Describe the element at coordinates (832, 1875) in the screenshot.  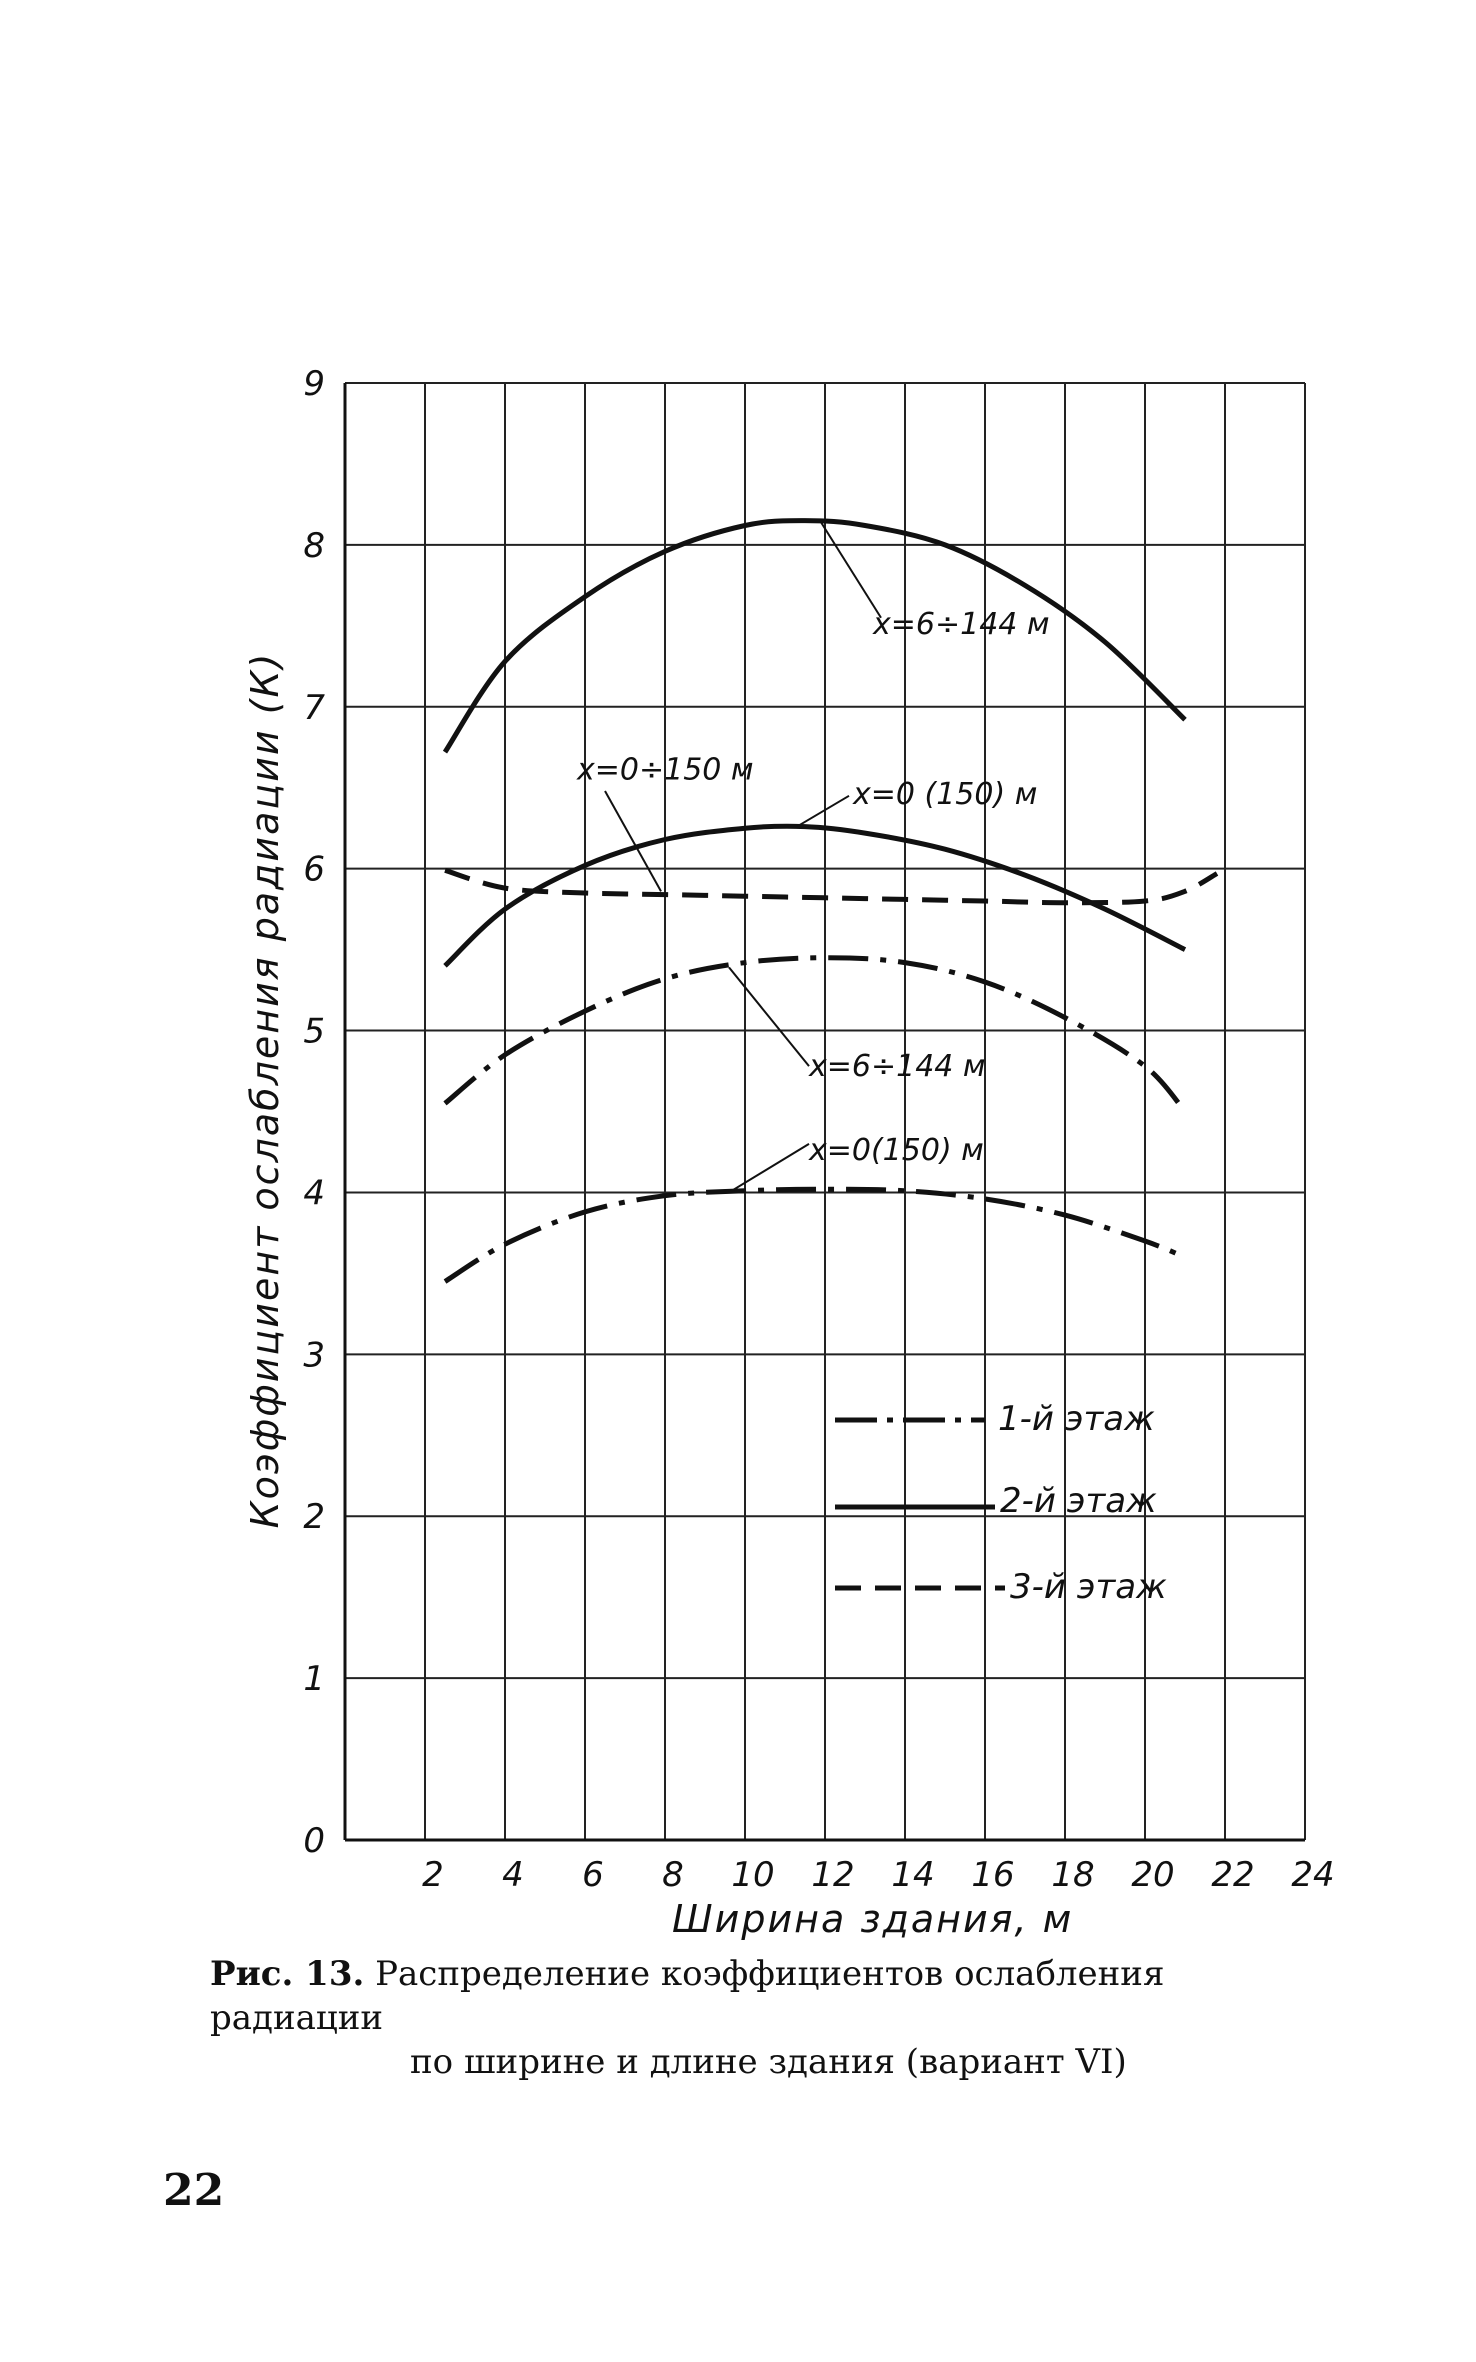
I see `x-tick-label: 12` at that location.